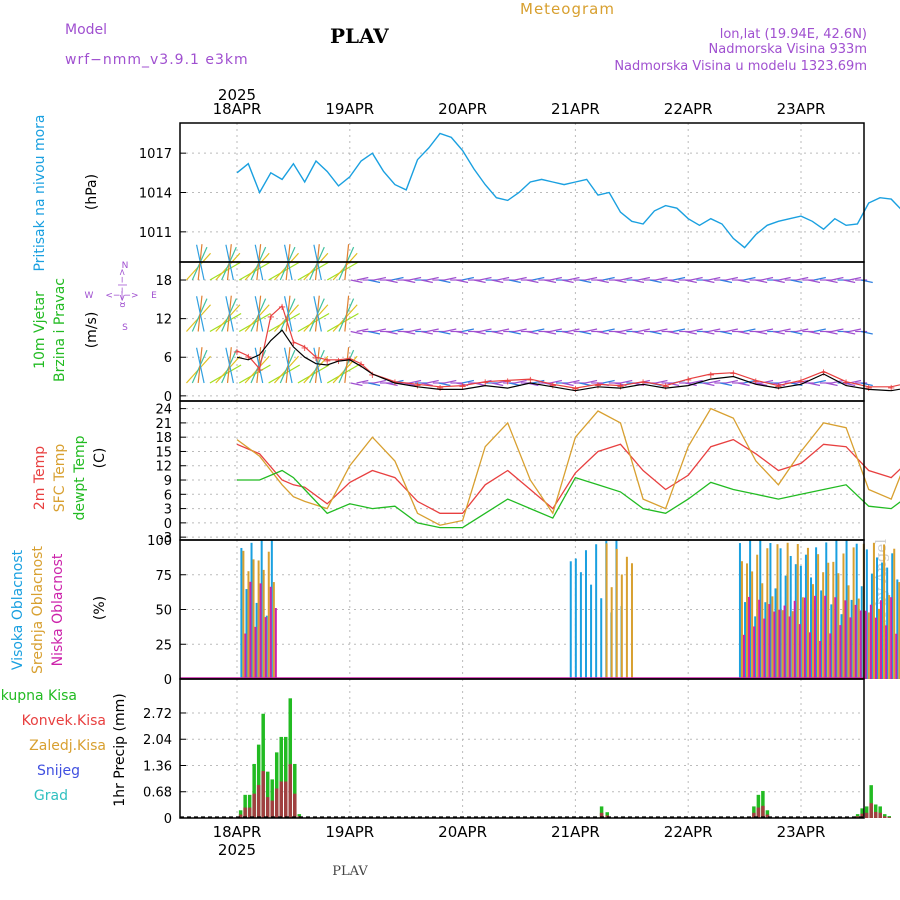 This screenshot has width=900, height=900. I want to click on wind-gust-line, so click(568, 346).